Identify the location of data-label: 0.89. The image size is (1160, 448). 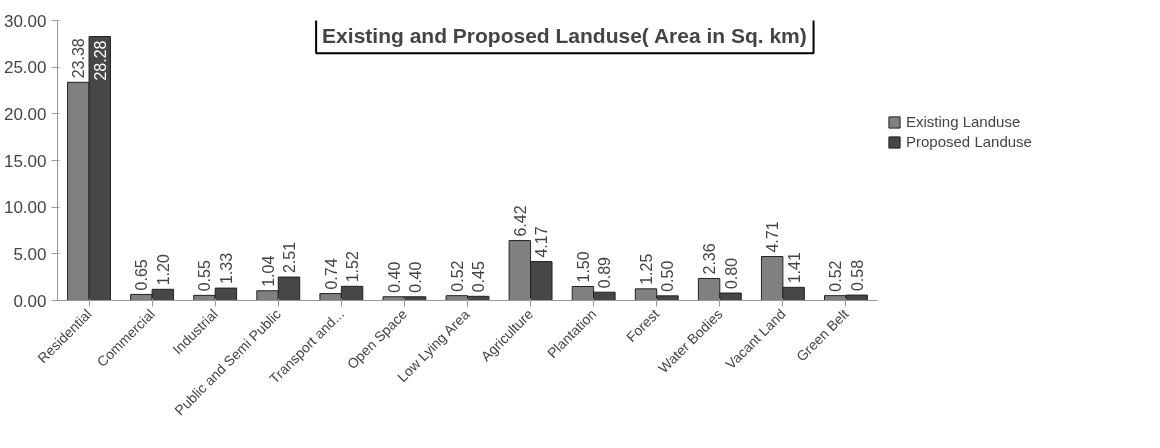
(605, 272).